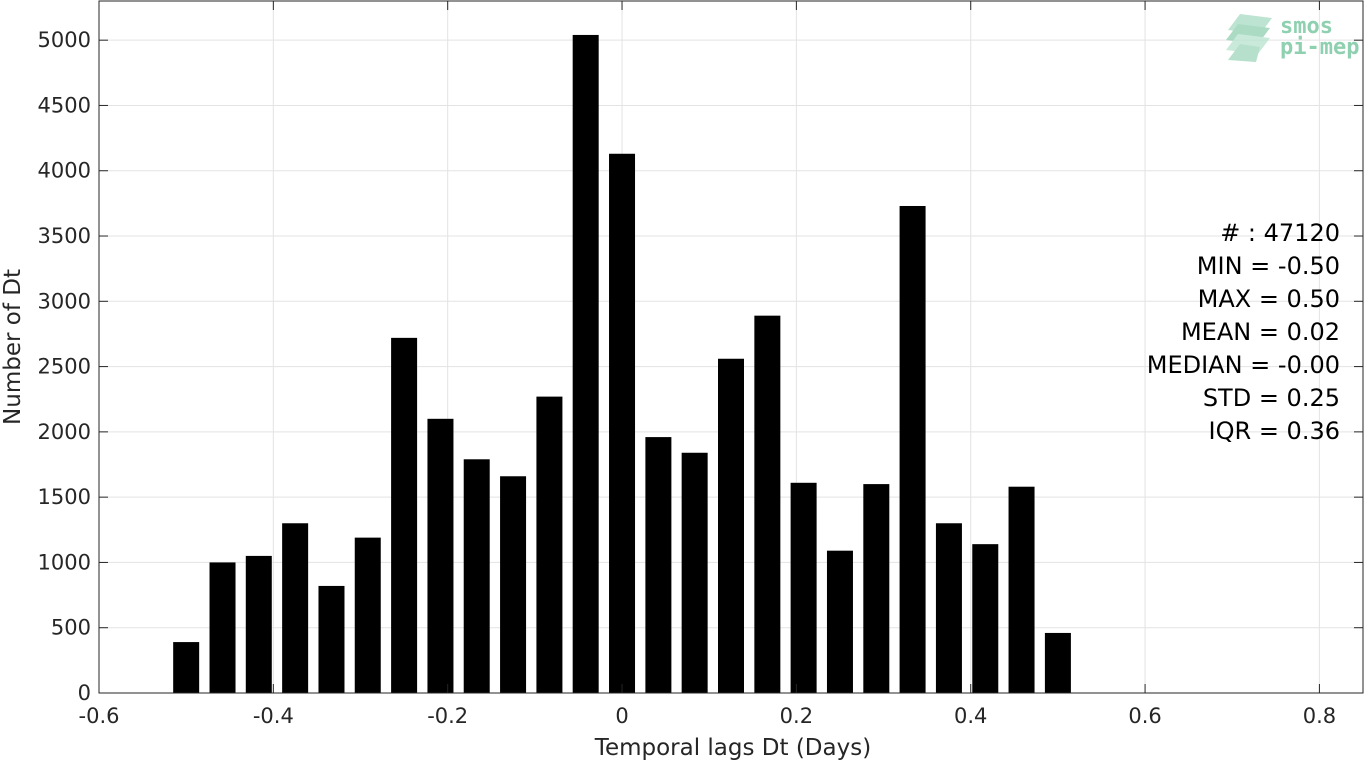  I want to click on stat-line: MAX = 0.50, so click(1269, 299).